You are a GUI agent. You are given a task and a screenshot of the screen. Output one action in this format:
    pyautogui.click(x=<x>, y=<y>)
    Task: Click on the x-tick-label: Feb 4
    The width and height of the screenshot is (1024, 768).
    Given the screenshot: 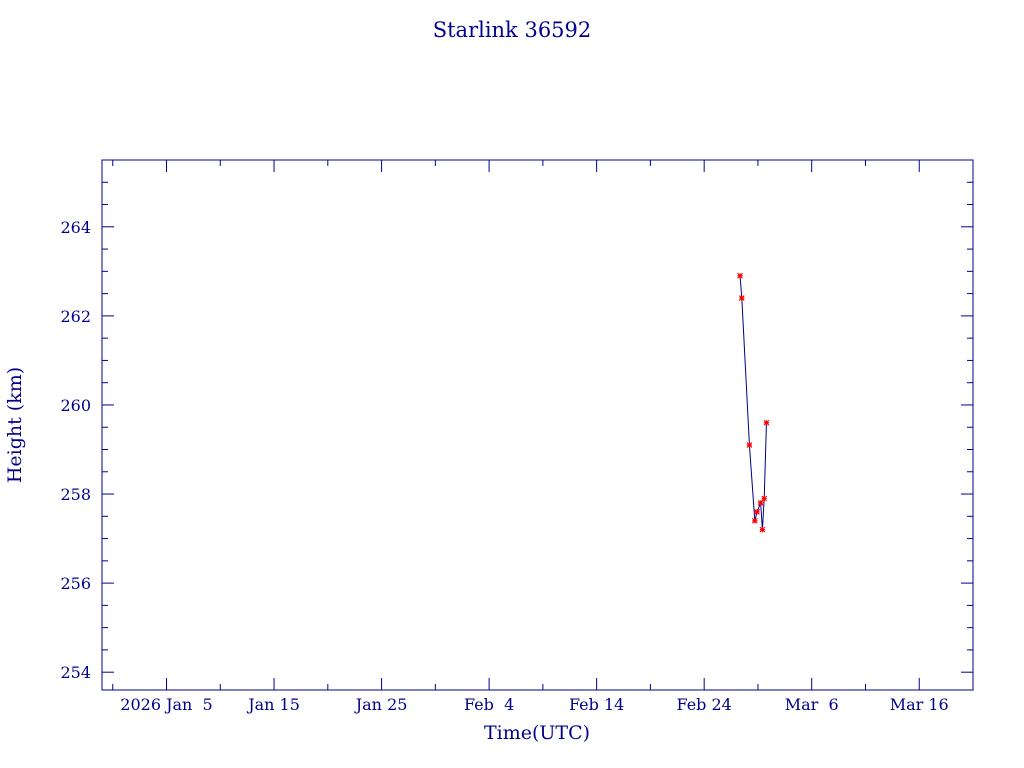 What is the action you would take?
    pyautogui.click(x=489, y=704)
    